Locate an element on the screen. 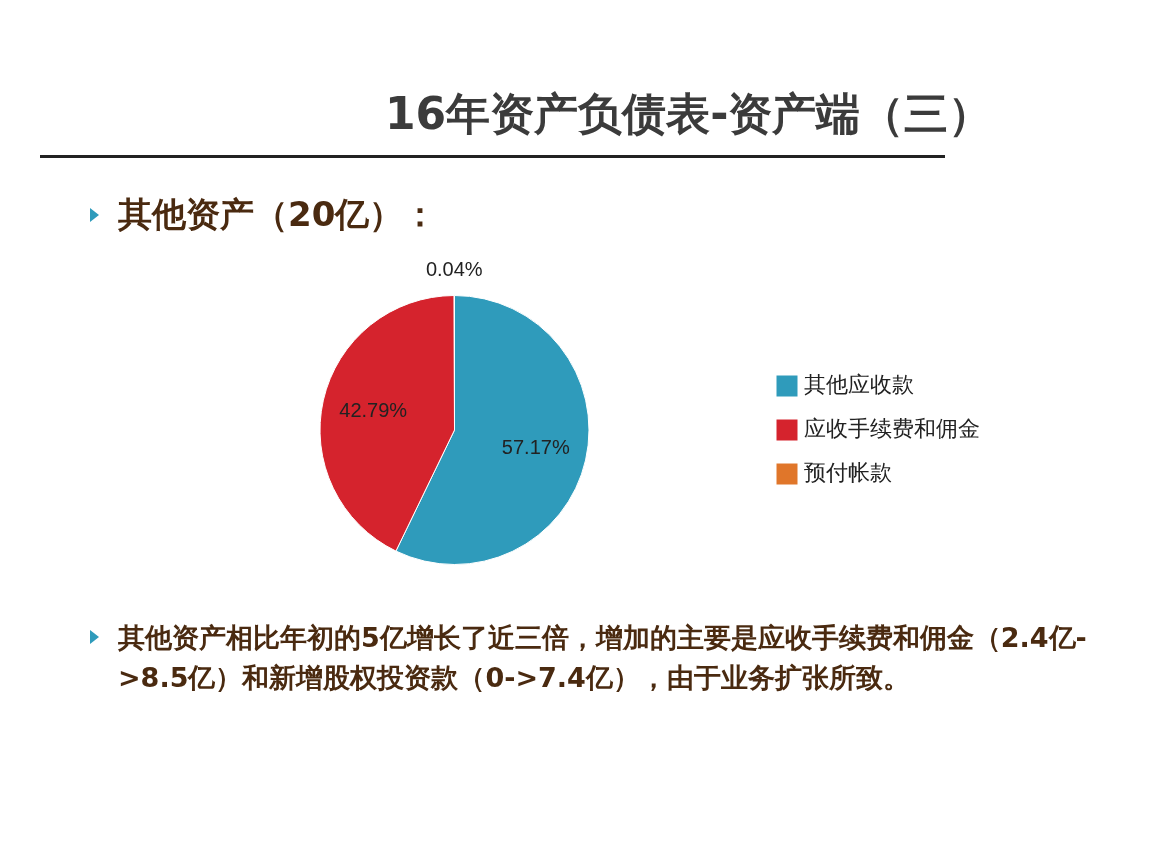 The height and width of the screenshot is (854, 1150). legend-label: 其他应收款 is located at coordinates (859, 384).